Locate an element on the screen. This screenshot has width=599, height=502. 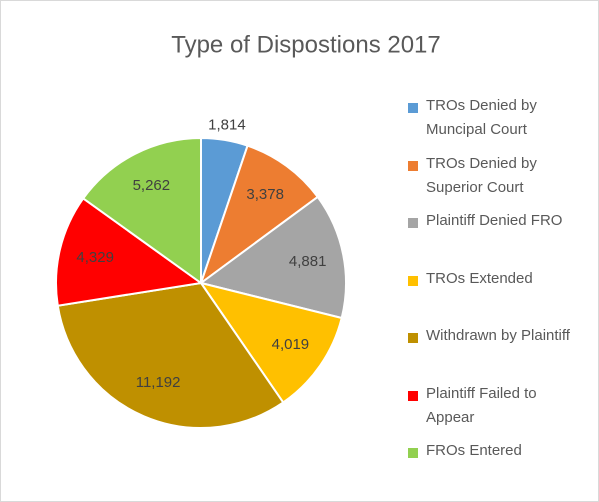
legend-item: TROs Denied by Muncipal Court is located at coordinates (493, 119).